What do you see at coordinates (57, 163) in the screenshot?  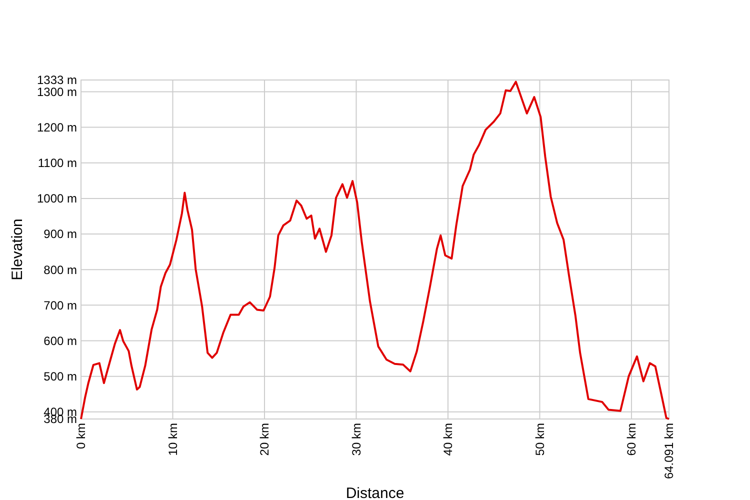 I see `y-tick-label: 1100 m` at bounding box center [57, 163].